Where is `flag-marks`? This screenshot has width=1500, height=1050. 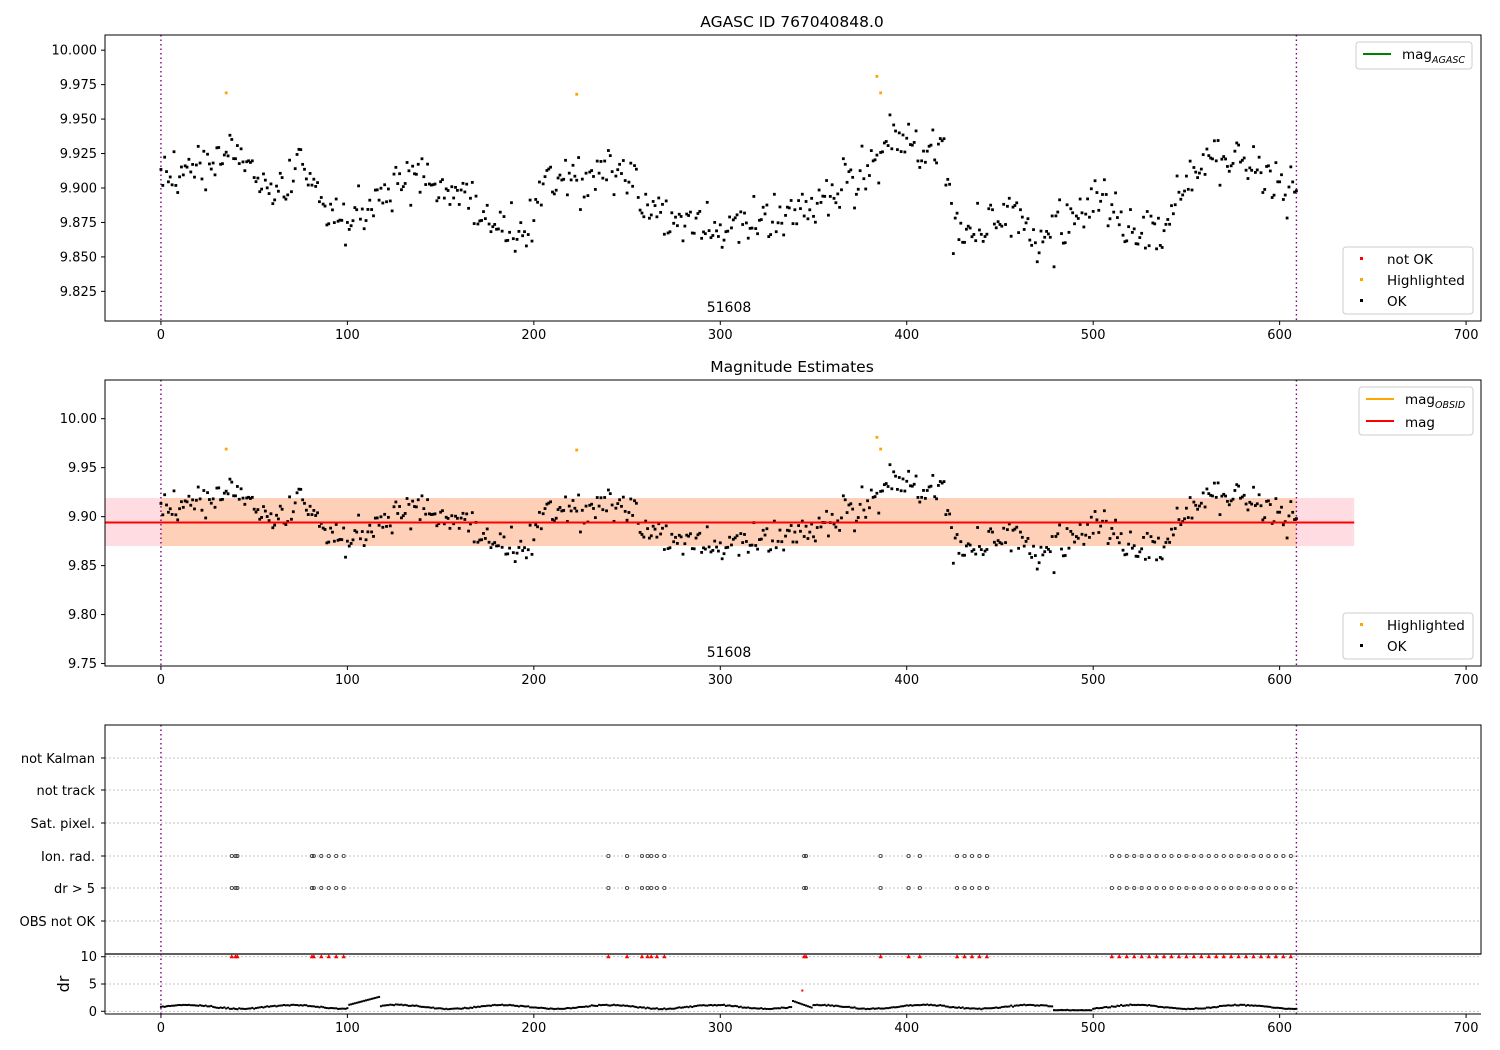
flag-marks is located at coordinates (761, 872).